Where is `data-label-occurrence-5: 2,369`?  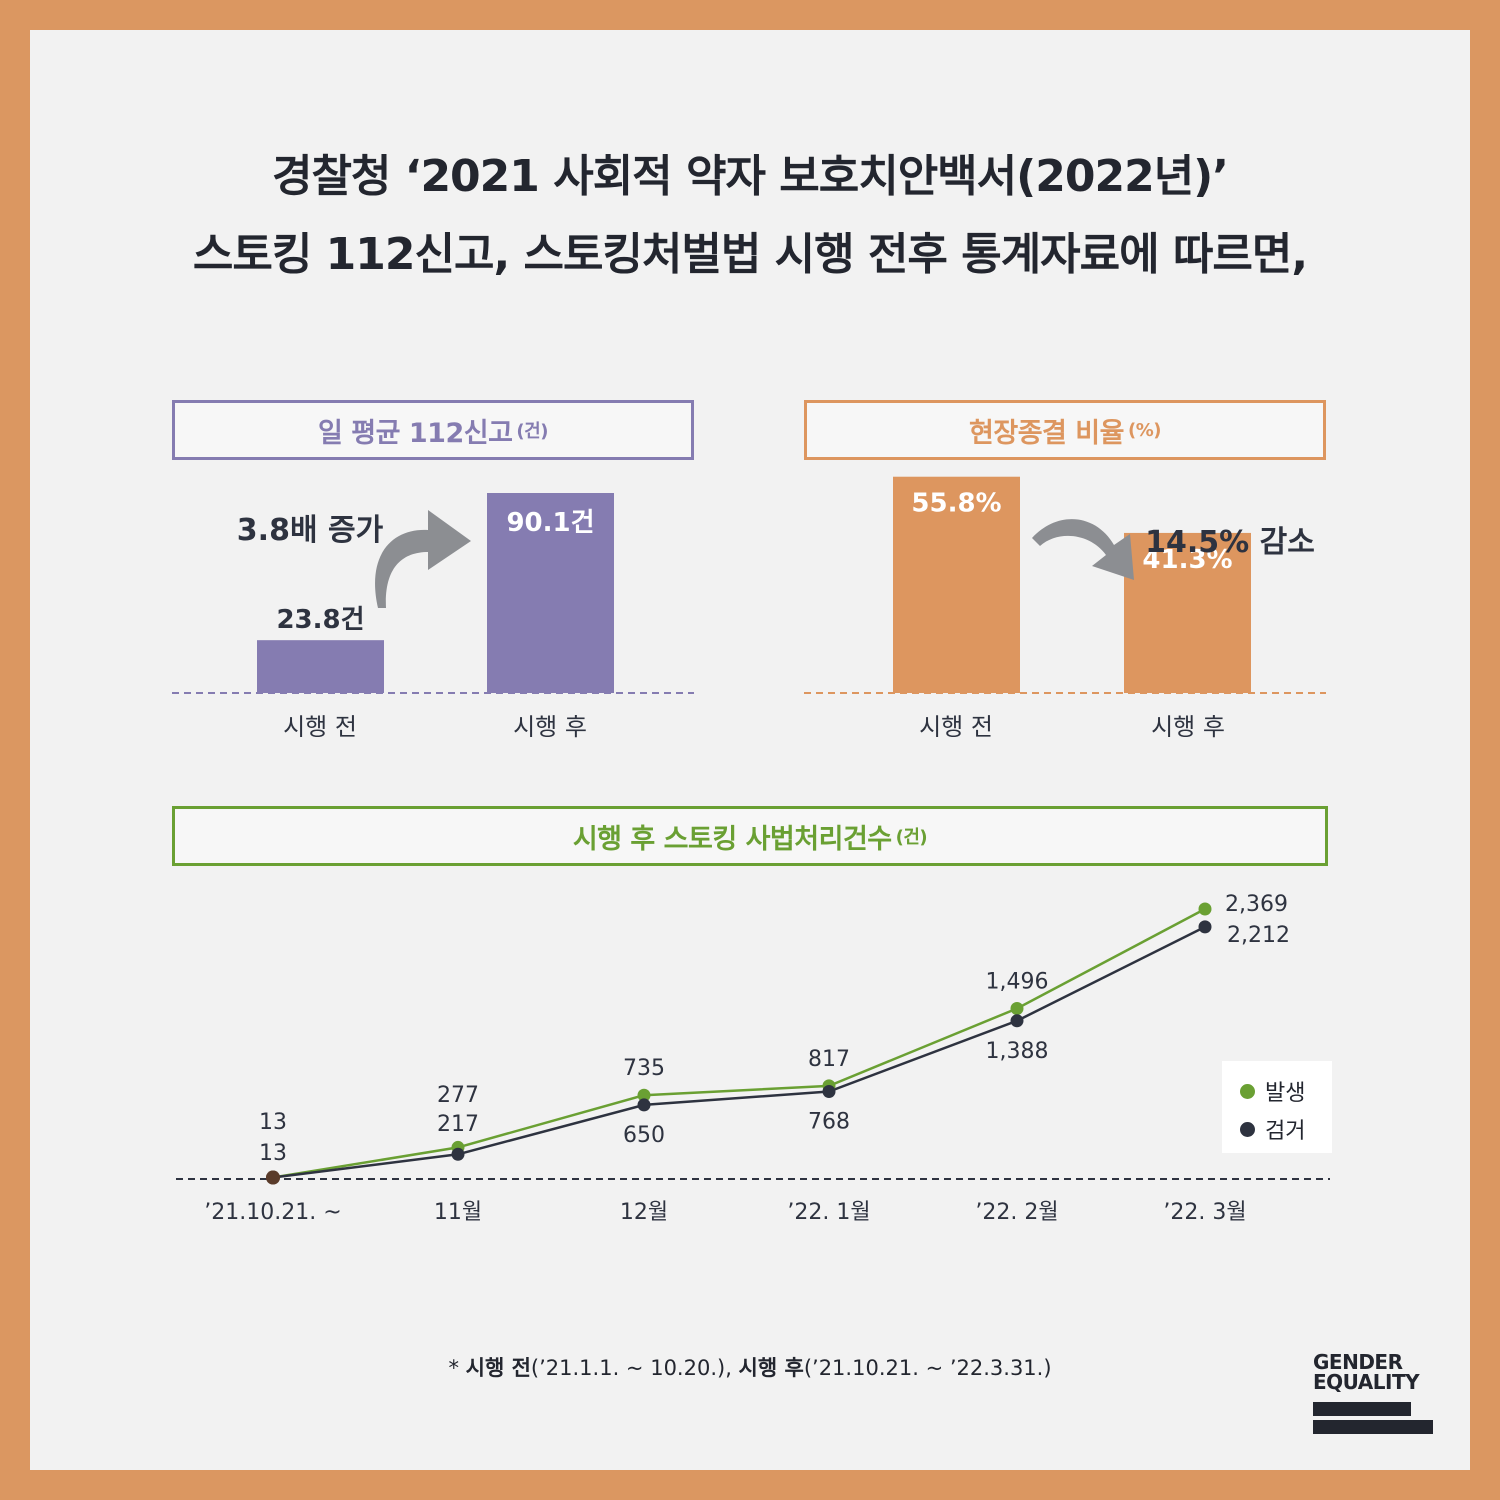 data-label-occurrence-5: 2,369 is located at coordinates (1256, 904).